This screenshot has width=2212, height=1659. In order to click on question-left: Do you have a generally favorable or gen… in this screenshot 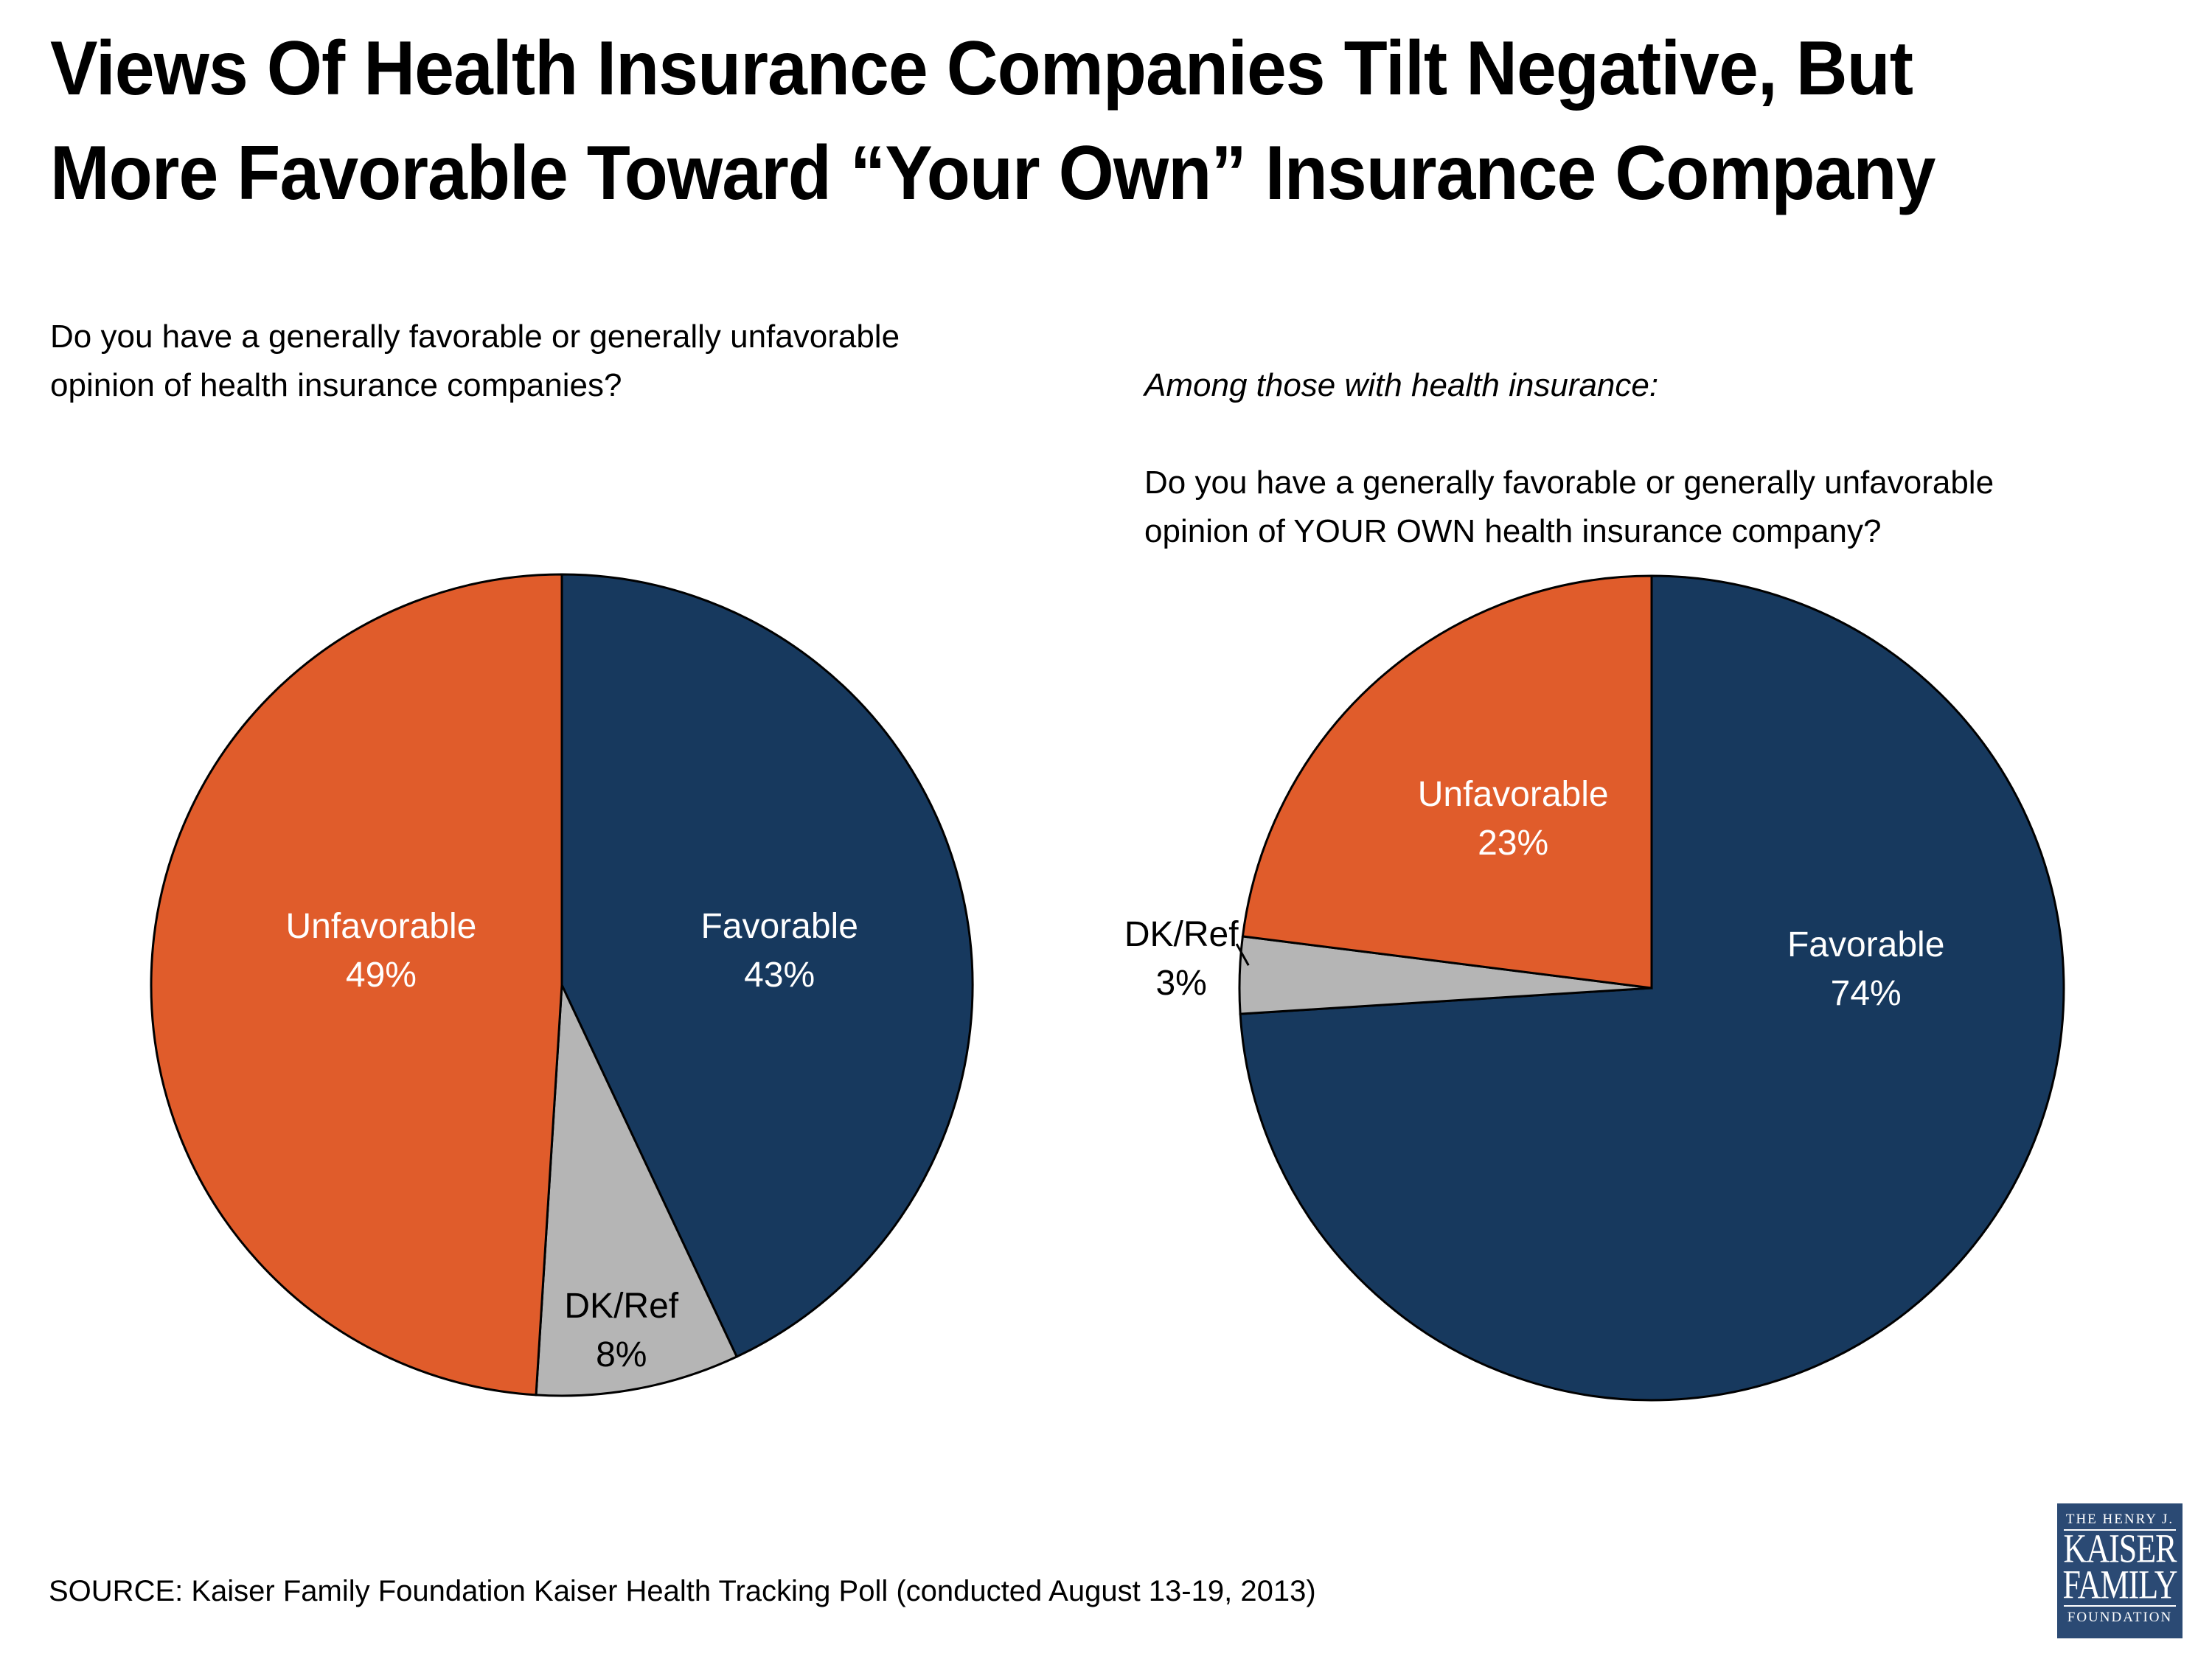, I will do `click(475, 361)`.